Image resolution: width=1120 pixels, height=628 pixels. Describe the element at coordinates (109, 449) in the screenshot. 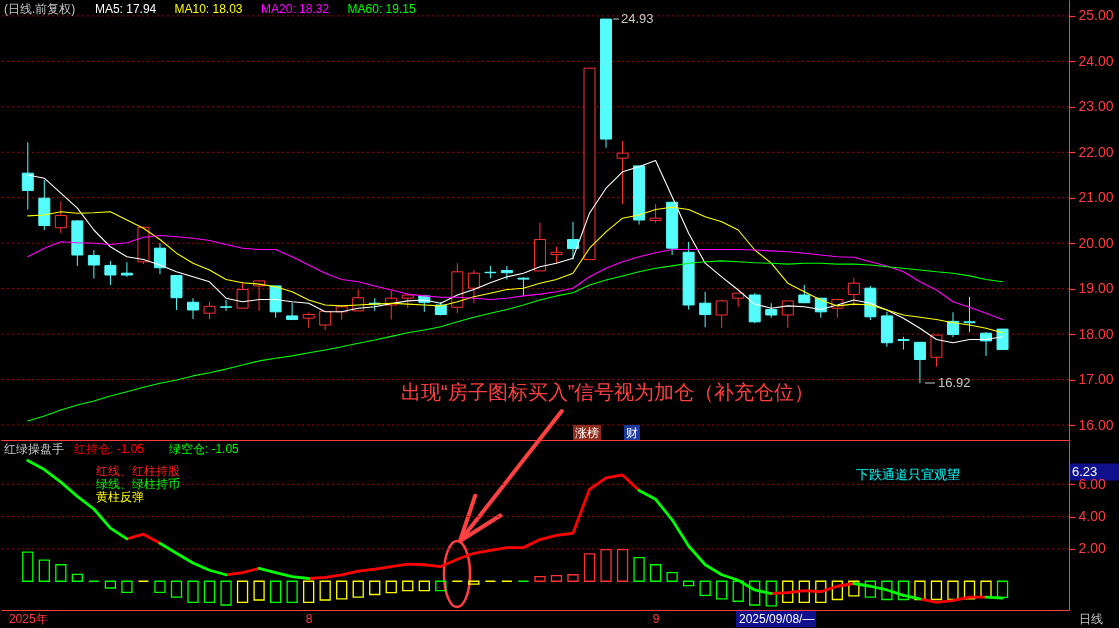

I see `text: 红持仓: -1.05` at that location.